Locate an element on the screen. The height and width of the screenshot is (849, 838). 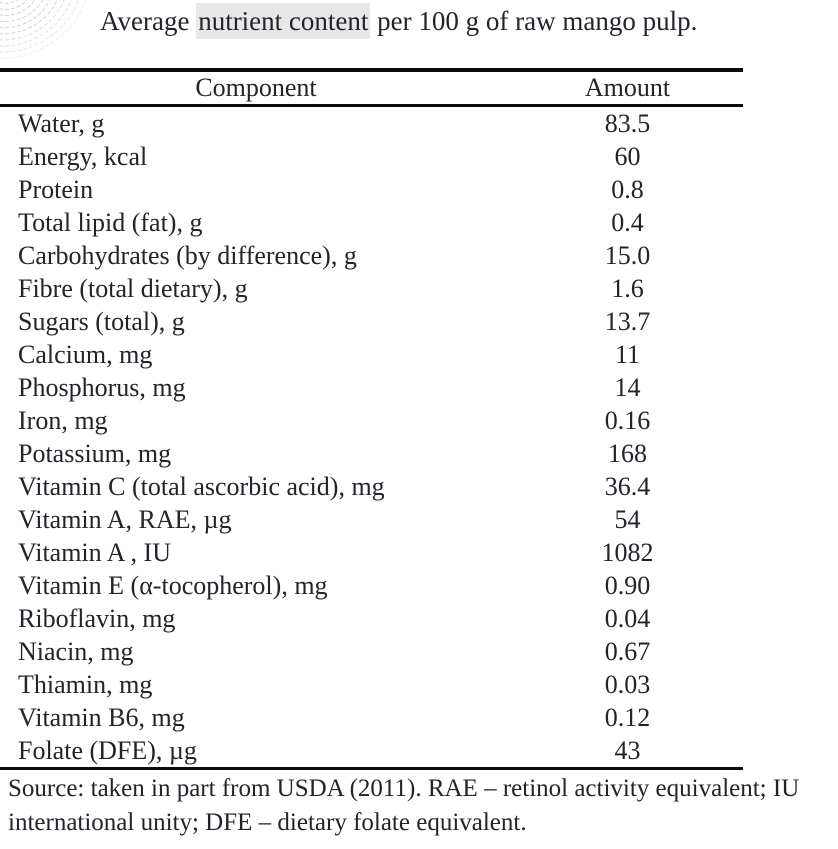
table-row: Fibre (total dietary), g 1.6 is located at coordinates (371, 288).